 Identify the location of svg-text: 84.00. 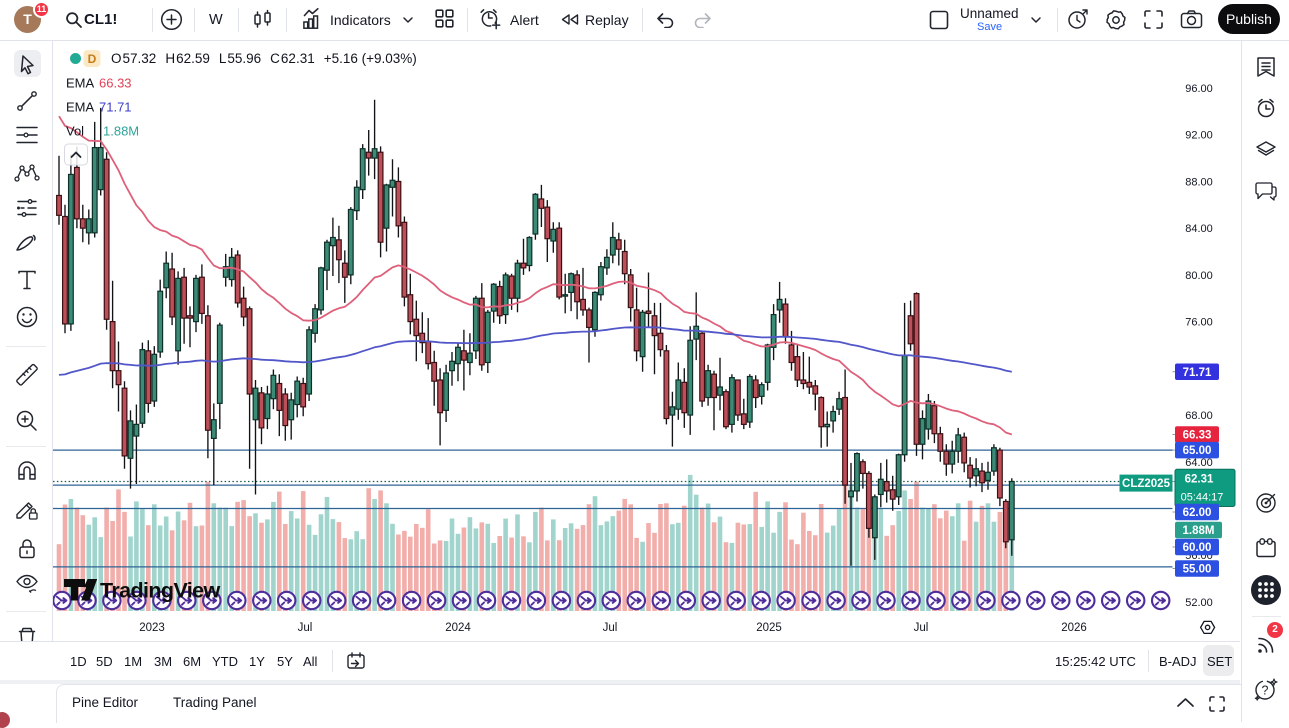
(1199, 229).